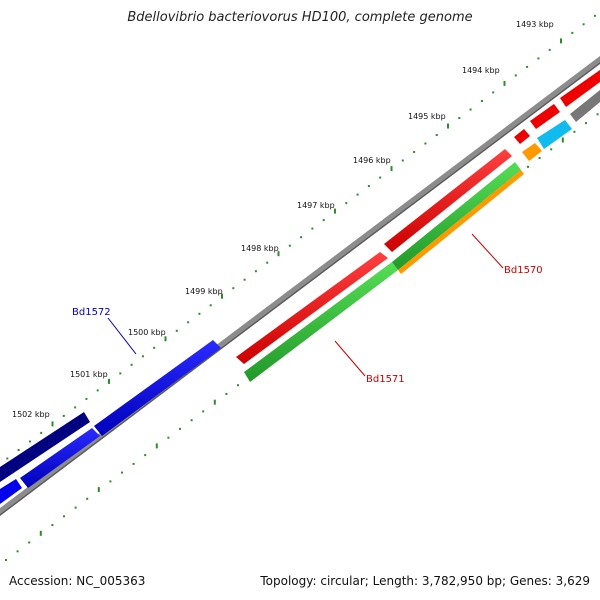 Image resolution: width=600 pixels, height=600 pixels. Describe the element at coordinates (260, 248) in the screenshot. I see `tick-label: 1498 kbp` at that location.